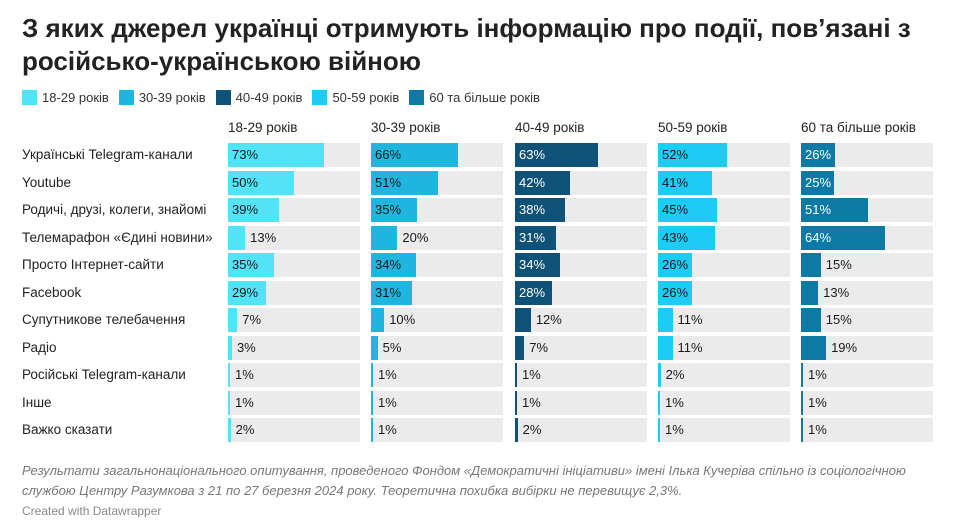  What do you see at coordinates (114, 209) in the screenshot?
I see `row-label: Родичі, друзі, колеги, знайомі` at bounding box center [114, 209].